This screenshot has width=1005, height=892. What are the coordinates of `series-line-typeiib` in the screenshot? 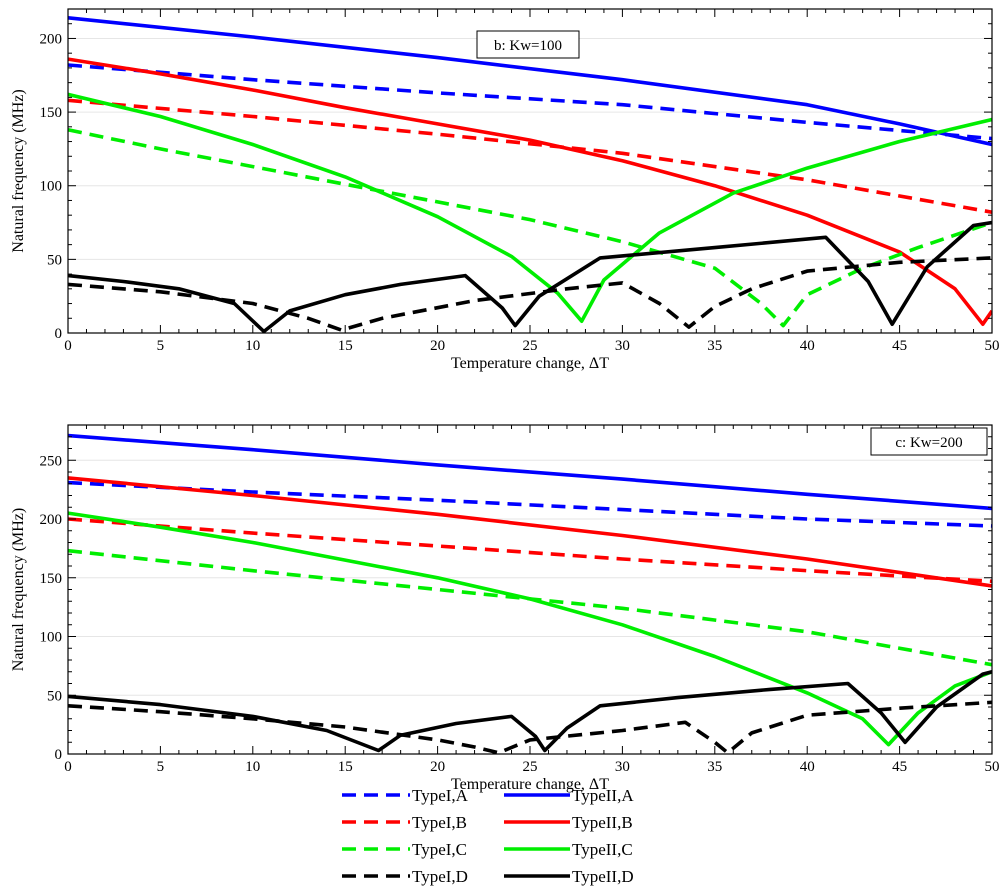 It's located at (530, 532).